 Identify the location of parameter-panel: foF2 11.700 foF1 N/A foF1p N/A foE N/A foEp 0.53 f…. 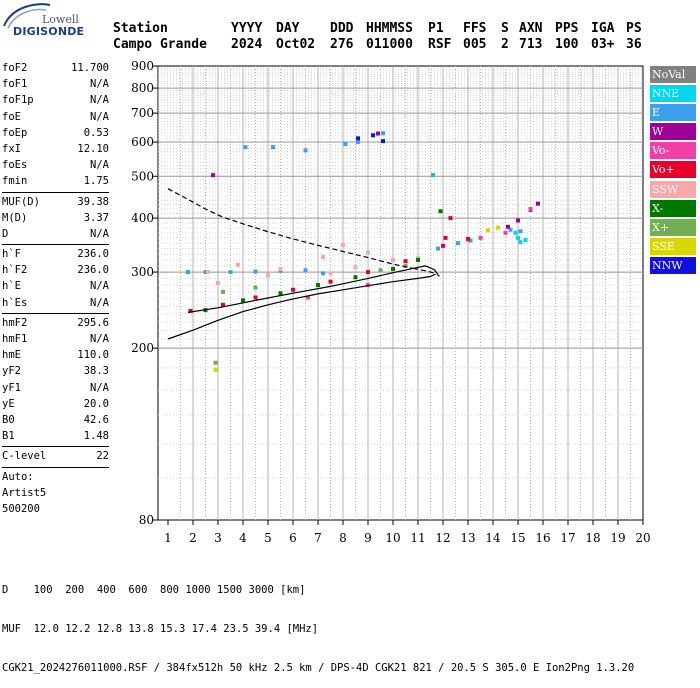
(55, 288).